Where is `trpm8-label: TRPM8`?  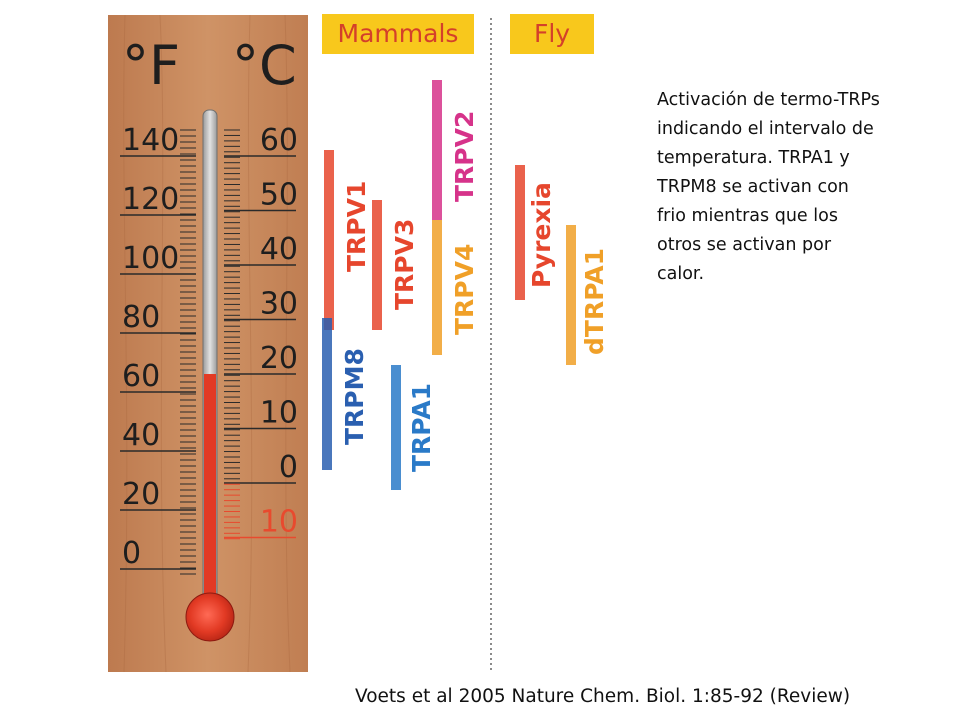
trpm8-label: TRPM8 is located at coordinates (354, 396).